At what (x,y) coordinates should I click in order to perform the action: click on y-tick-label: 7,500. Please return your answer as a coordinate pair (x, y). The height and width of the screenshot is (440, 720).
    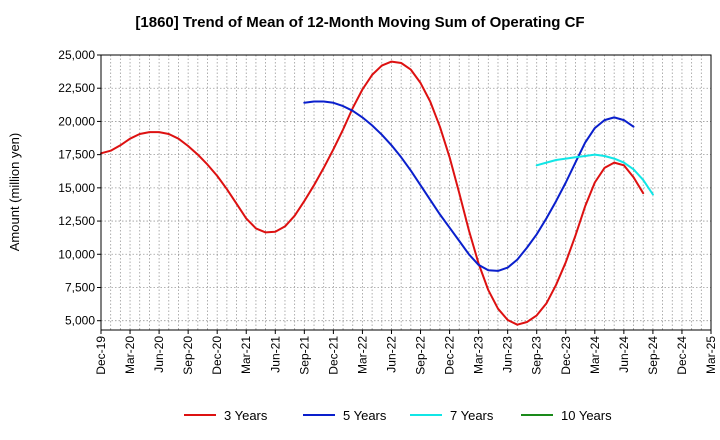
    Looking at the image, I should click on (80, 287).